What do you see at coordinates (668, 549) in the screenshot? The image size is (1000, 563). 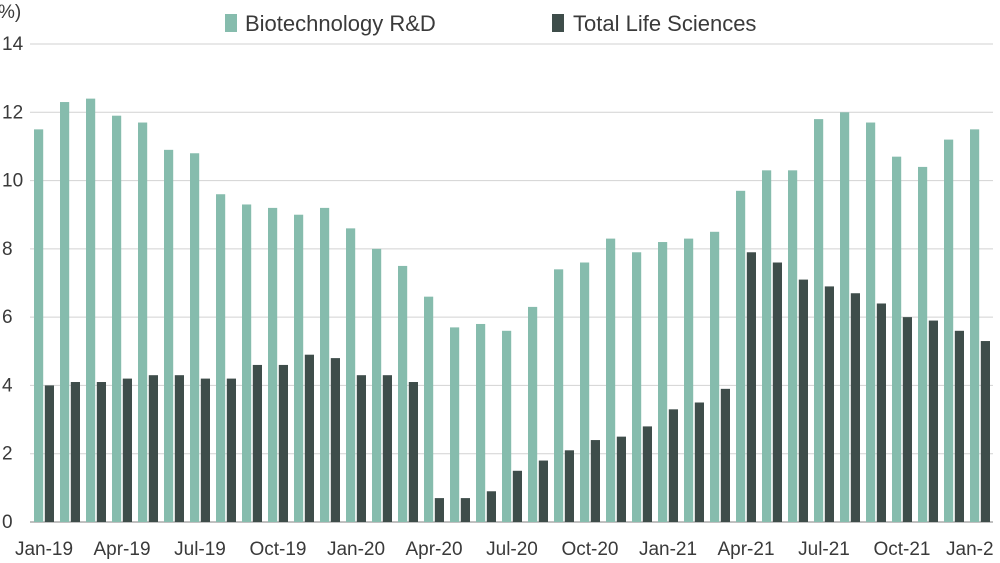 I see `x-tick-label: Jan-21` at bounding box center [668, 549].